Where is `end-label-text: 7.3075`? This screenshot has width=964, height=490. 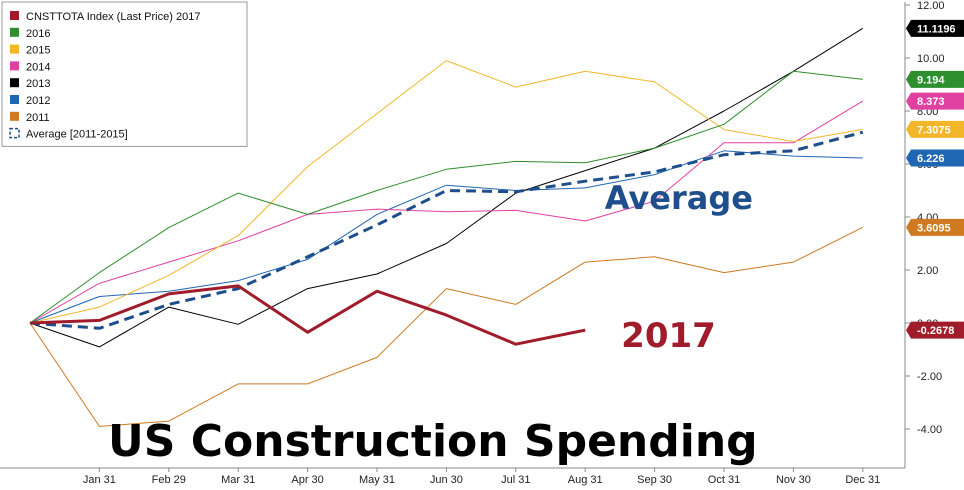 end-label-text: 7.3075 is located at coordinates (934, 130).